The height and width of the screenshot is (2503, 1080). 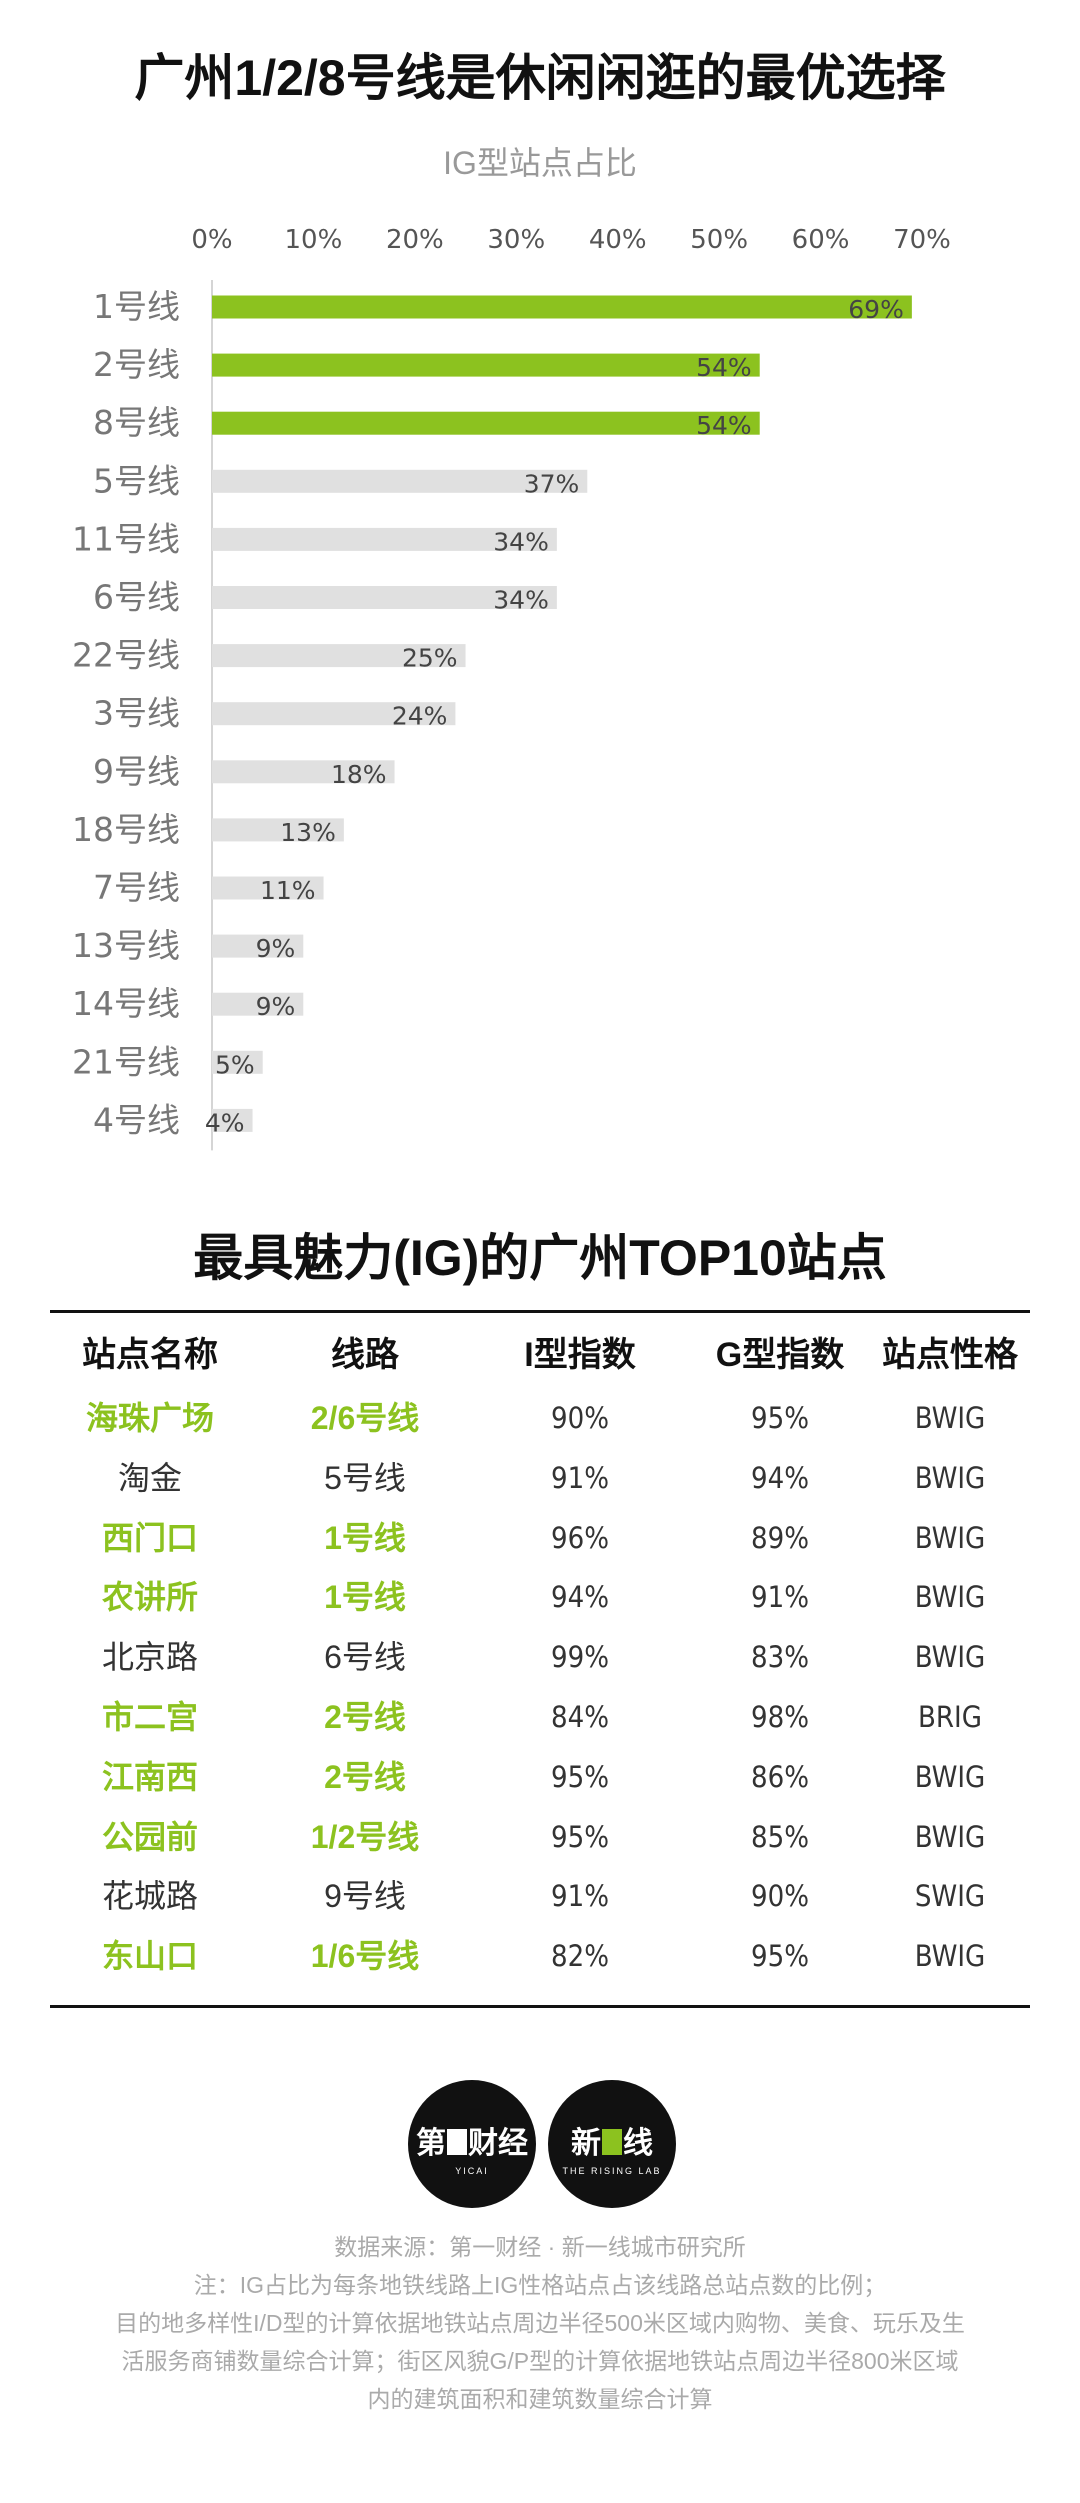 What do you see at coordinates (540, 1717) in the screenshot?
I see `table-row: 市二宫 2号线 84% 98% BRIG` at bounding box center [540, 1717].